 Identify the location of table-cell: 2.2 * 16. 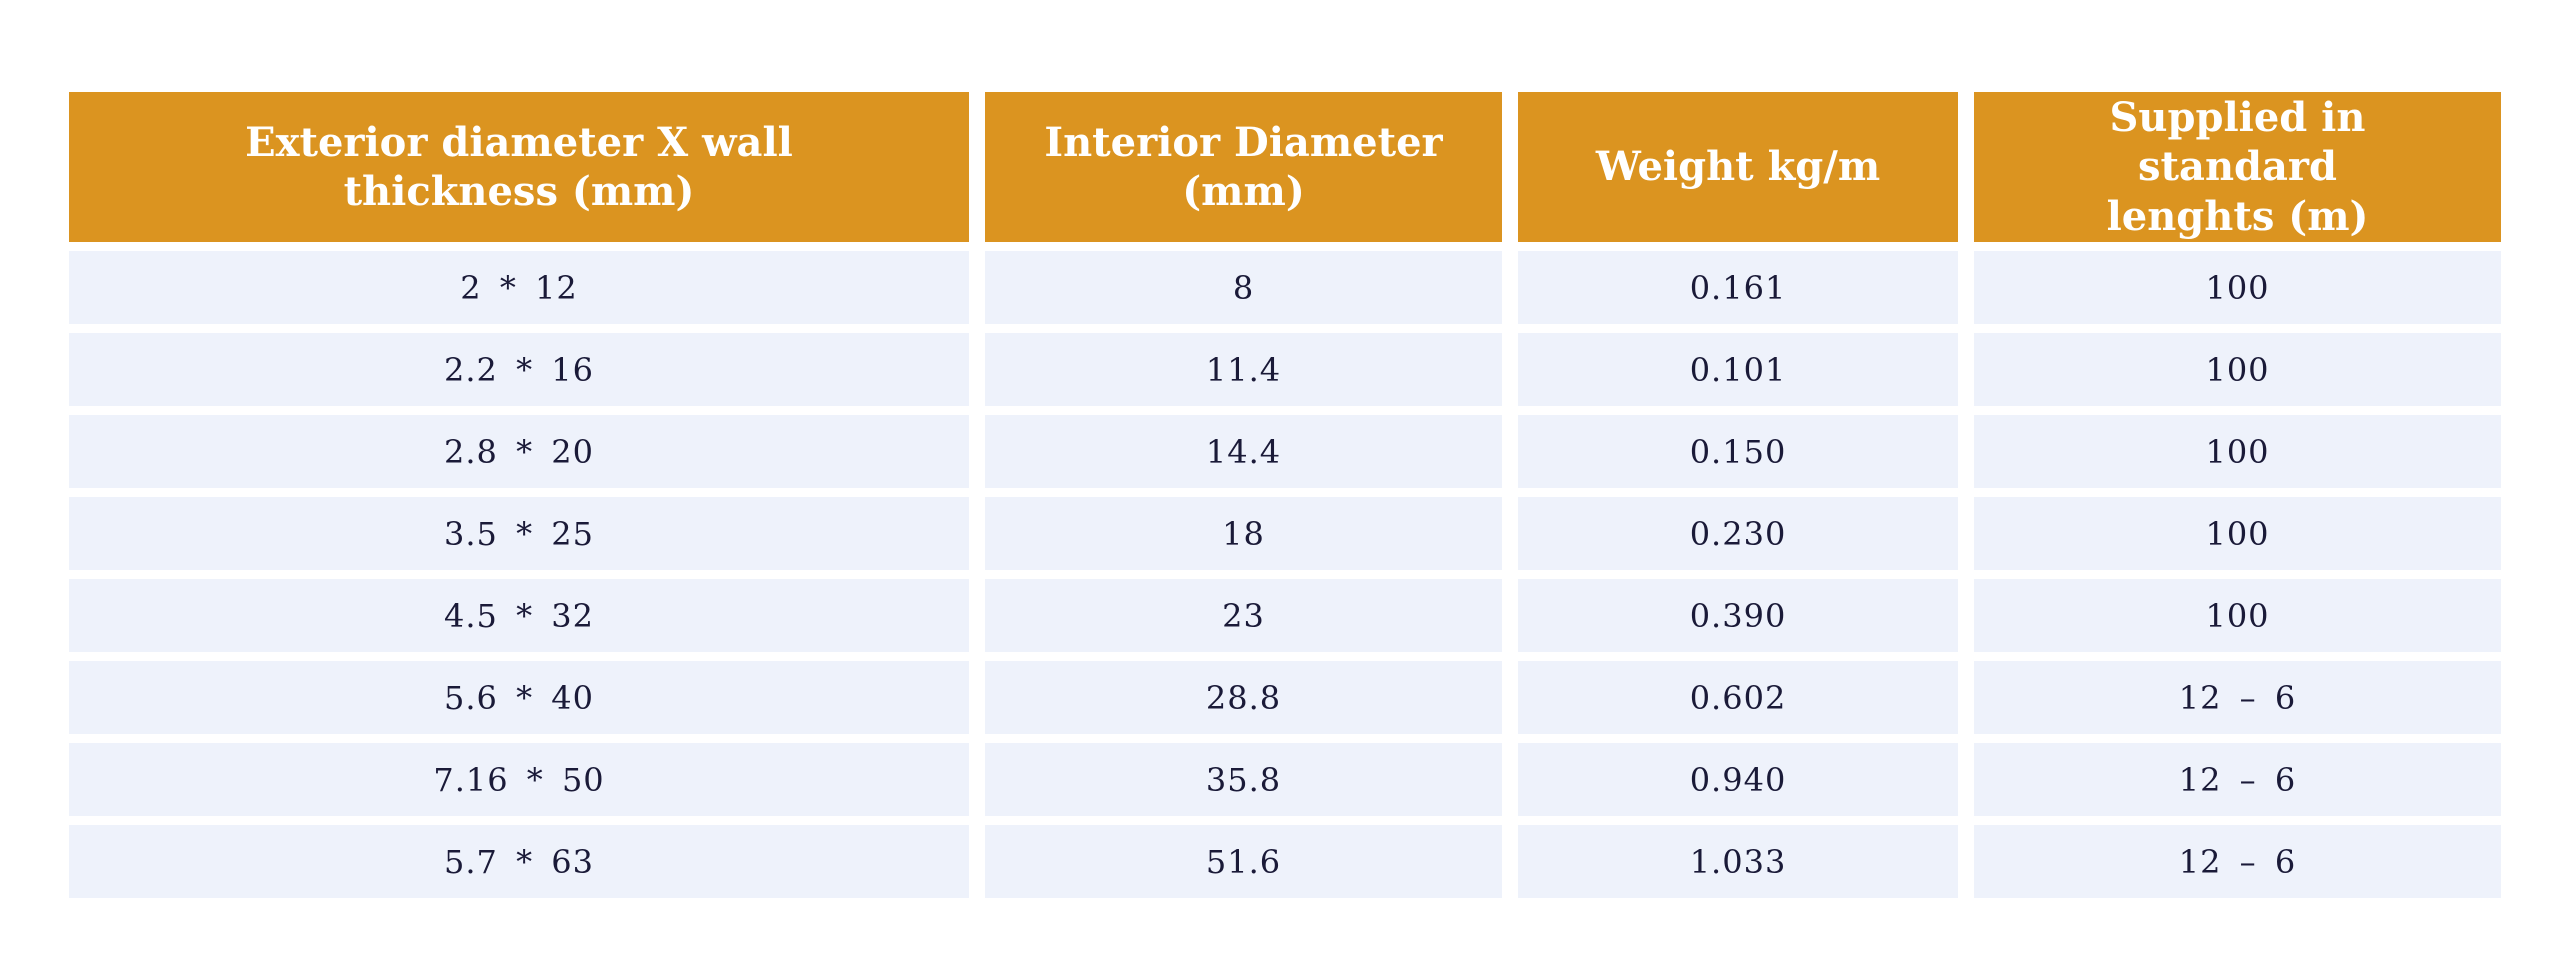
(519, 369).